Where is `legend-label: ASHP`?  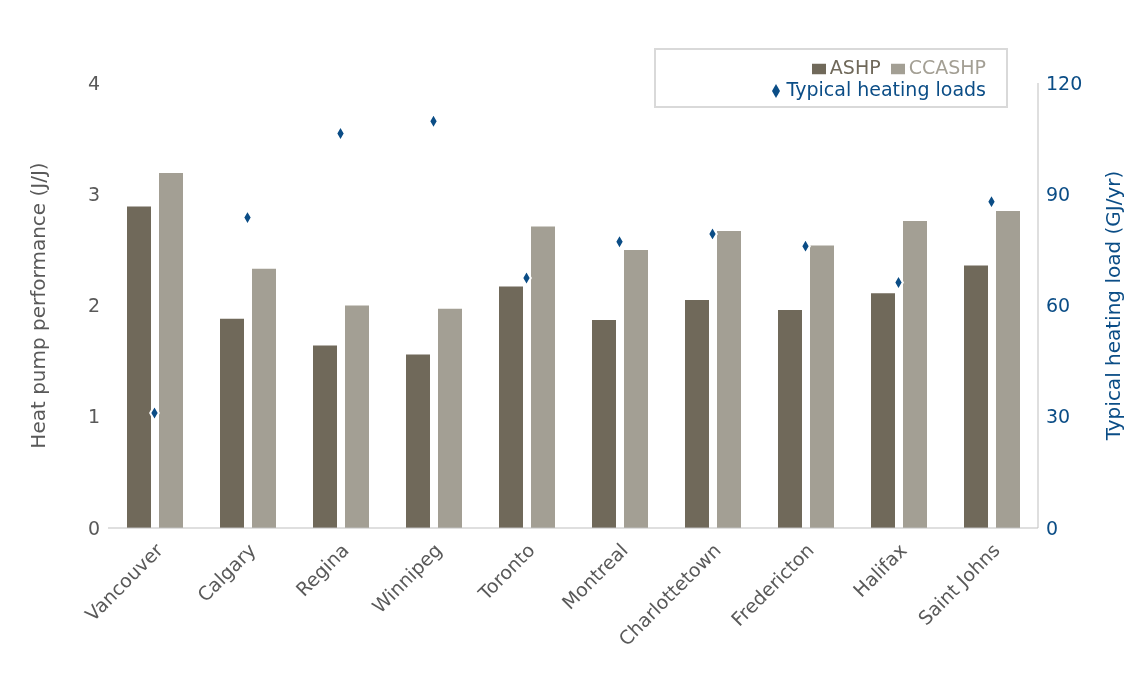 legend-label: ASHP is located at coordinates (855, 67).